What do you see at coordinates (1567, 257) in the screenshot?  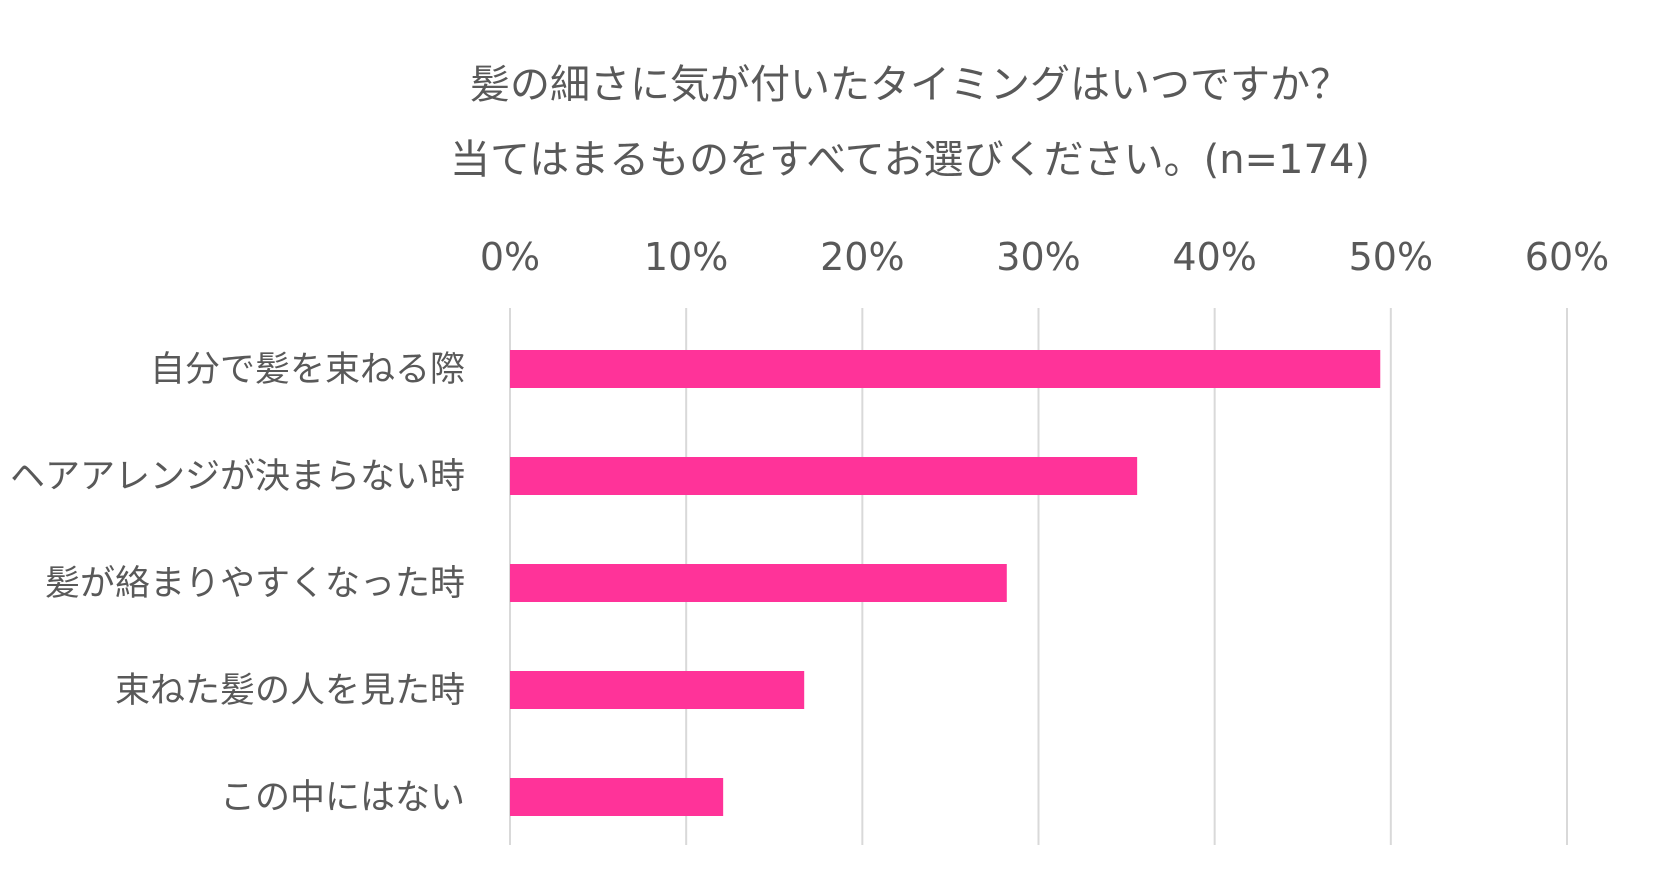 I see `x-tick-label: 60%` at bounding box center [1567, 257].